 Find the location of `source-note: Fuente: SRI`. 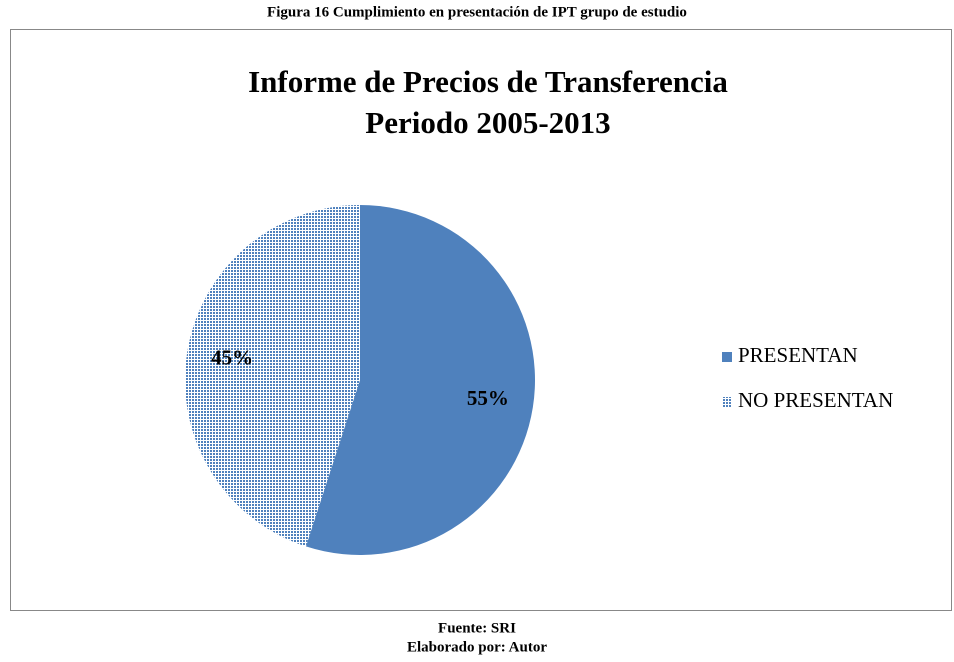

source-note: Fuente: SRI is located at coordinates (477, 628).